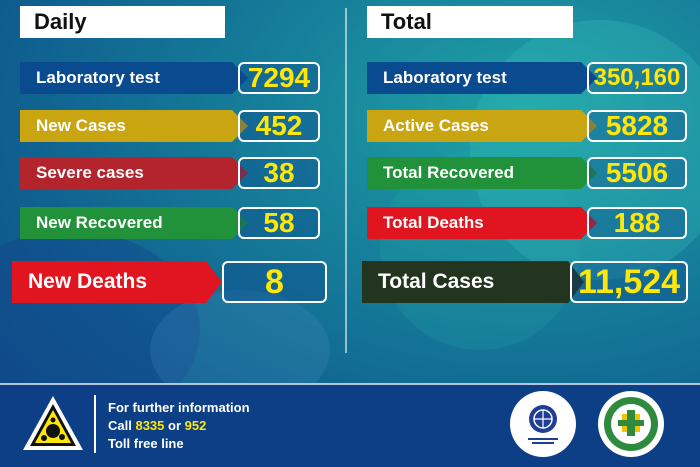 The image size is (700, 467). I want to click on daily-new-deaths-label: New Deaths, so click(117, 282).